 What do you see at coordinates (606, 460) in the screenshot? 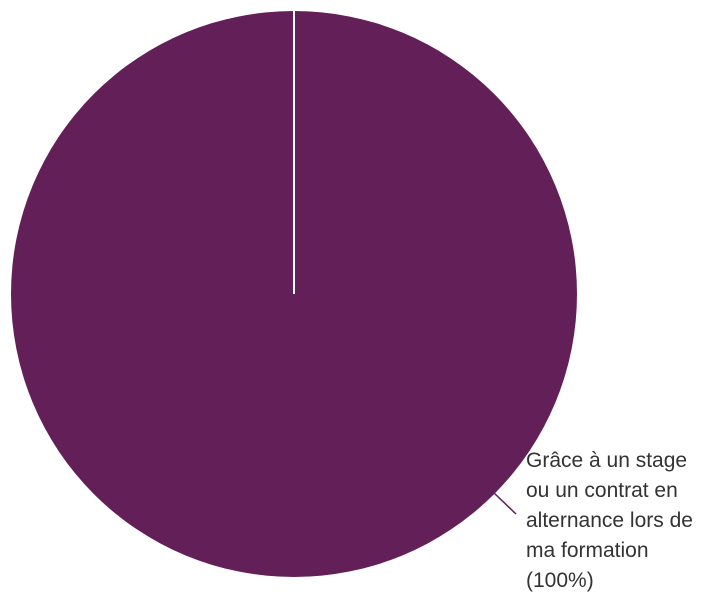
I see `slice-label-line: Grâce à un stage` at bounding box center [606, 460].